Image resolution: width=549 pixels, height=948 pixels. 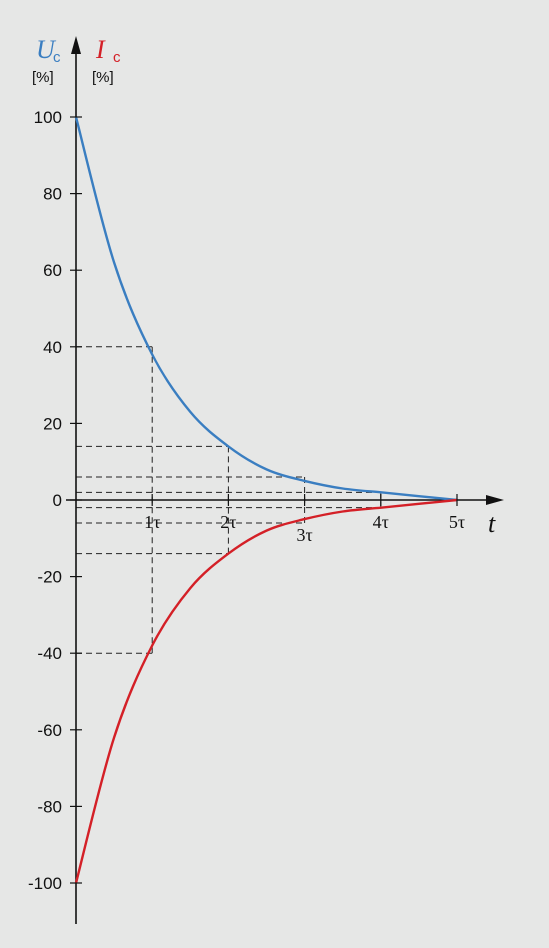 What do you see at coordinates (48, 117) in the screenshot?
I see `y-tick-label-0: 100` at bounding box center [48, 117].